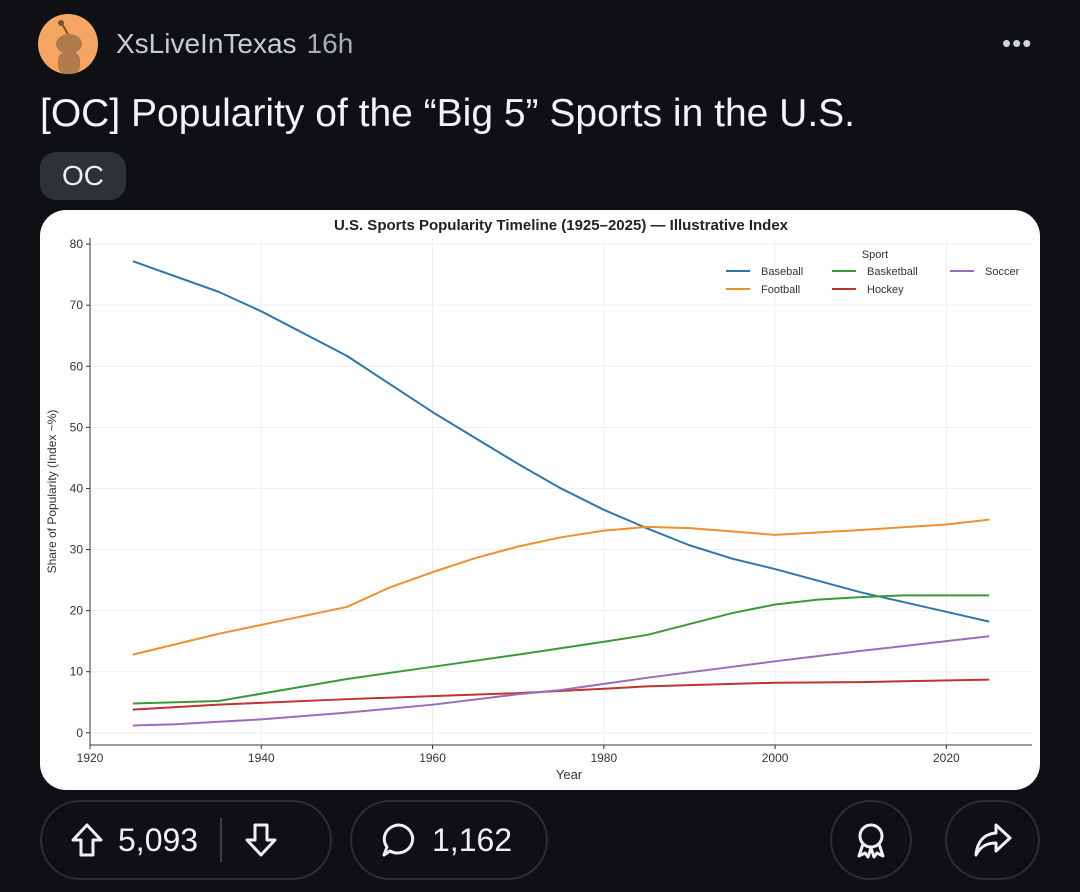 This screenshot has height=892, width=1080. Describe the element at coordinates (69, 47) in the screenshot. I see `snoo-avatar-icon` at that location.